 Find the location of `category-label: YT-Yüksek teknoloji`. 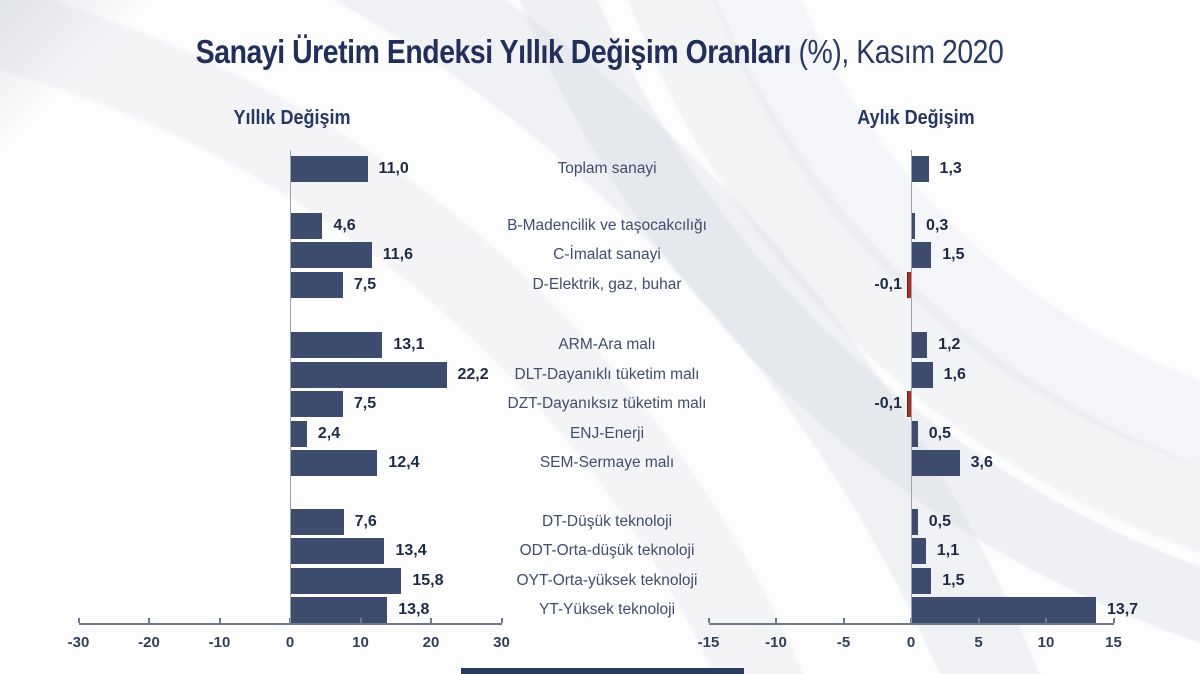

category-label: YT-Yüksek teknoloji is located at coordinates (607, 609).